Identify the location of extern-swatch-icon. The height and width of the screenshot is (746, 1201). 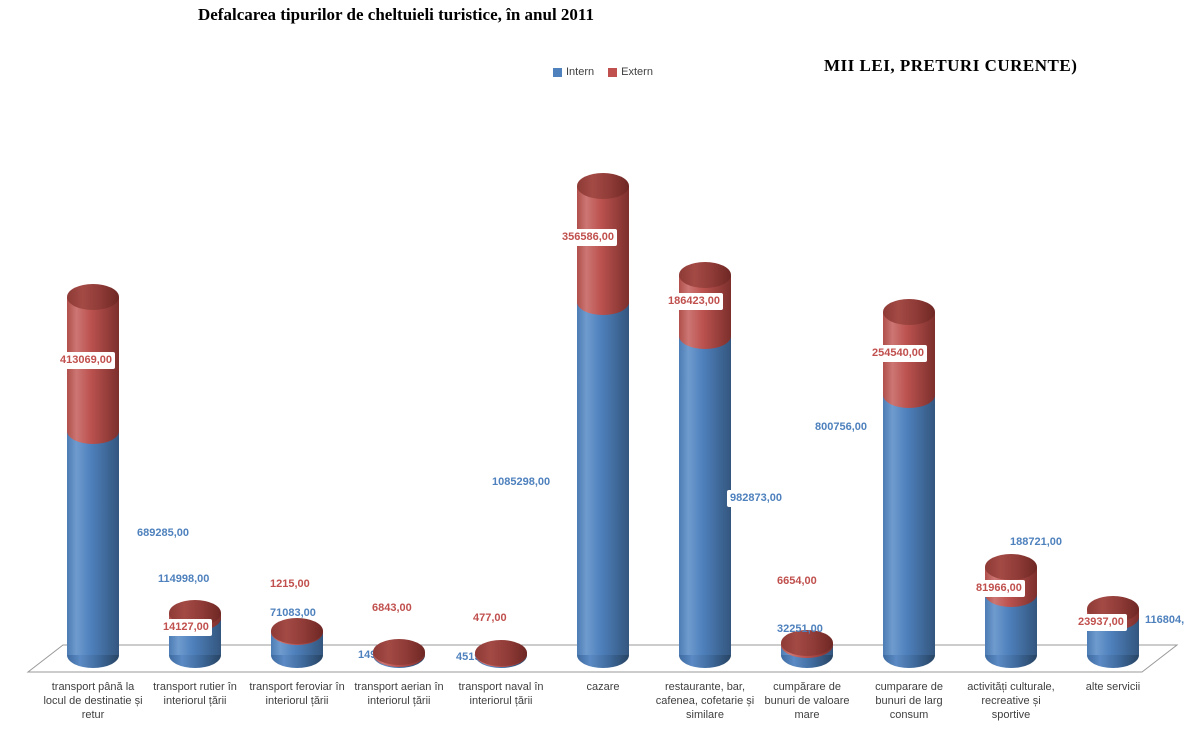
(613, 72).